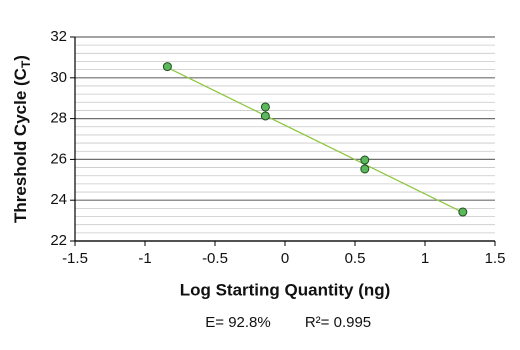  Describe the element at coordinates (58, 77) in the screenshot. I see `y-tick-label: 30` at that location.